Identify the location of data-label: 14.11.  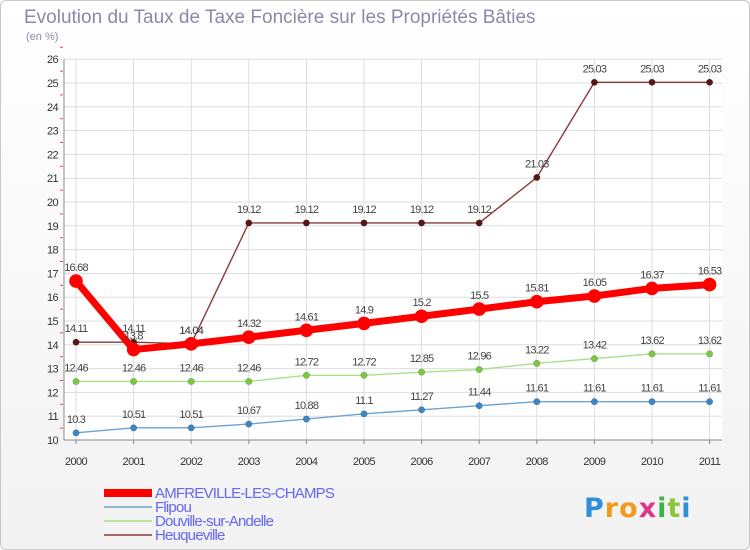
(133, 329).